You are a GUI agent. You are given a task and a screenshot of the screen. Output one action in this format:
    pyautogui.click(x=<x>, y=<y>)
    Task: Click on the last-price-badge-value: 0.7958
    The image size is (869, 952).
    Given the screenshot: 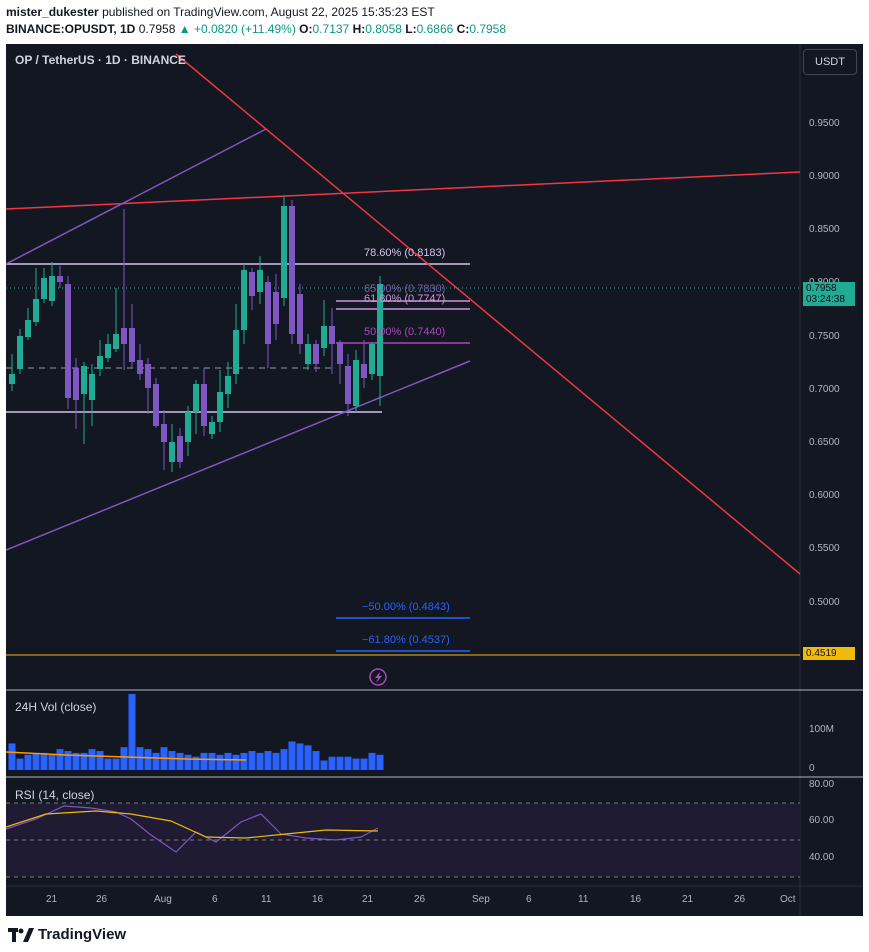 What is the action you would take?
    pyautogui.click(x=821, y=288)
    